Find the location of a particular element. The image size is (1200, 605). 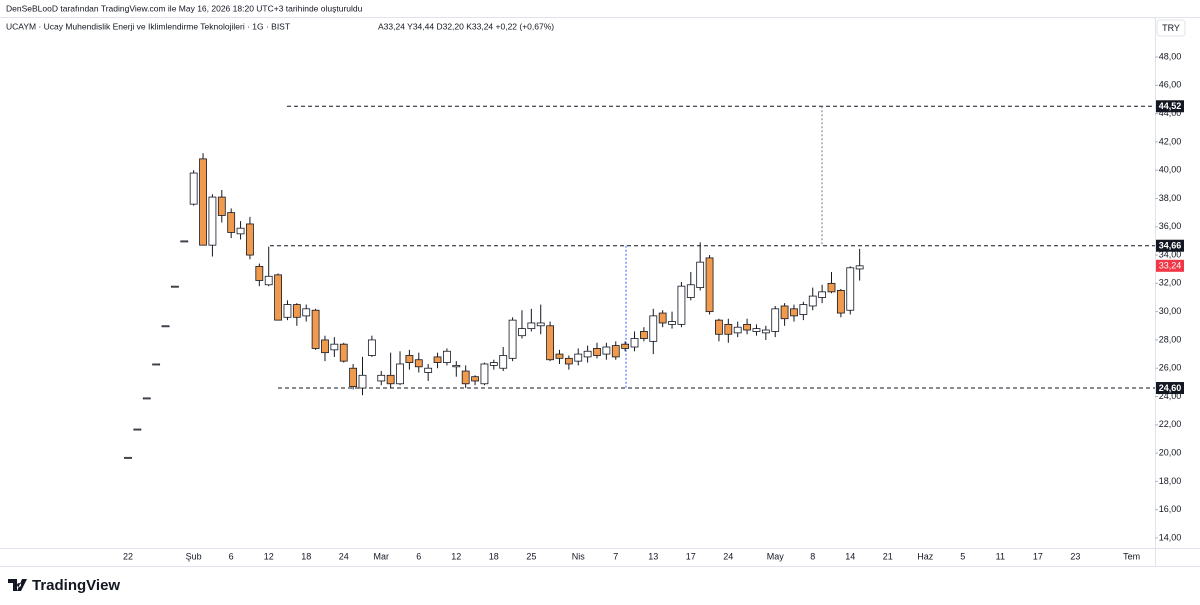

logo: TradingView is located at coordinates (64, 585).